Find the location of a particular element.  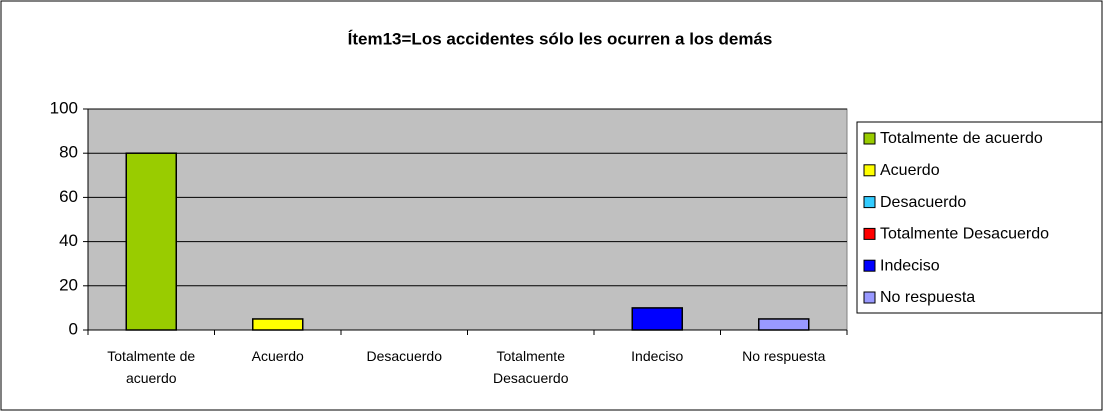

legend-box is located at coordinates (979, 217).